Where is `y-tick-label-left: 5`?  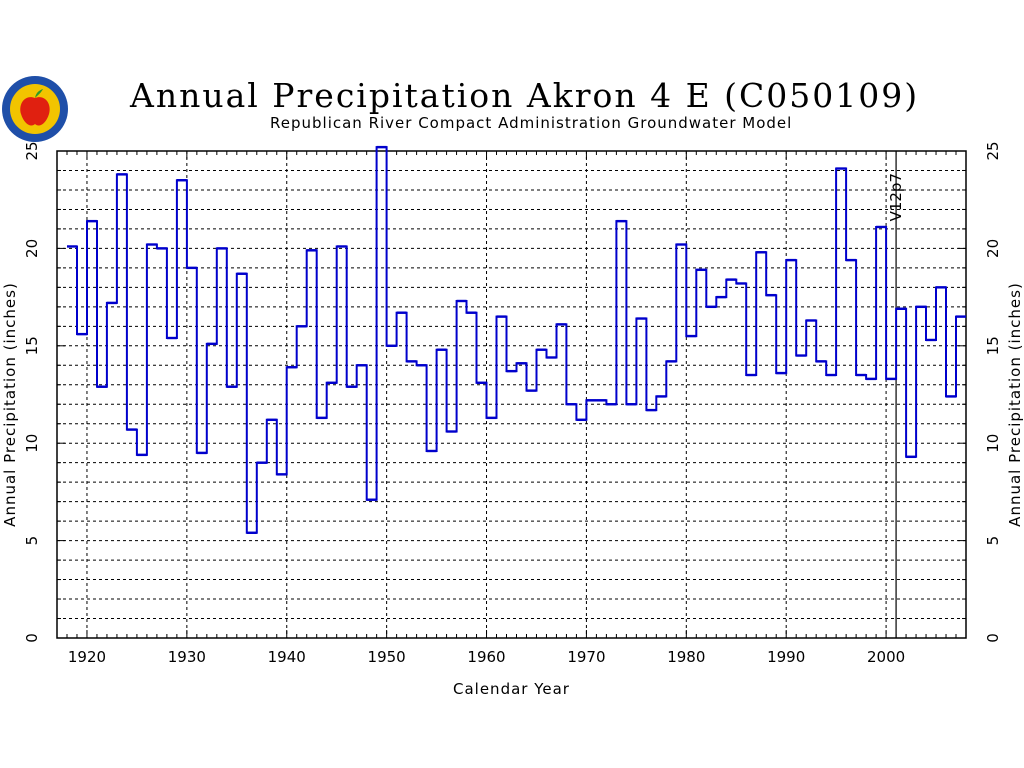 y-tick-label-left: 5 is located at coordinates (32, 541).